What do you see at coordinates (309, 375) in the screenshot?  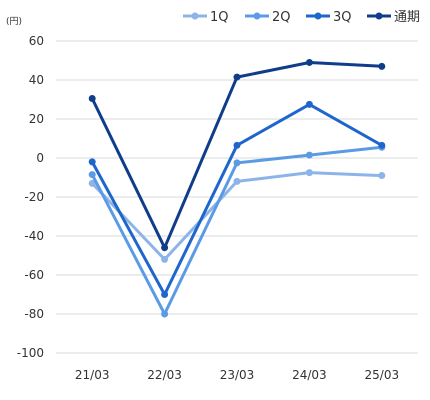 I see `x-tick-label: 24/03` at bounding box center [309, 375].